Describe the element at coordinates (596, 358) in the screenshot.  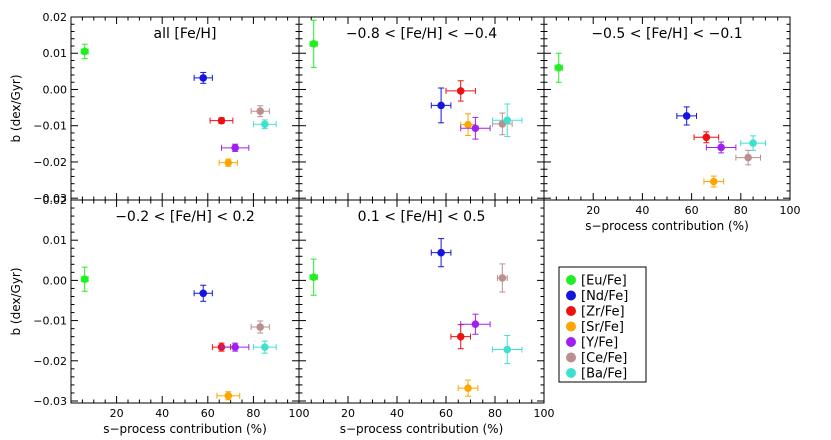
I see `legend-item-ce: [Ce/Fe]` at that location.